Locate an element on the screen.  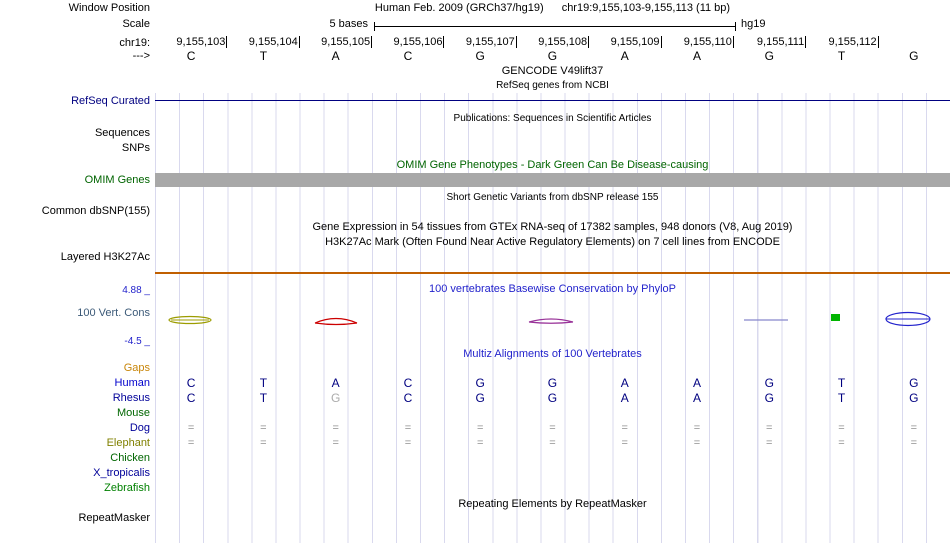
position-cell: 9,155,112 is located at coordinates (842, 42).